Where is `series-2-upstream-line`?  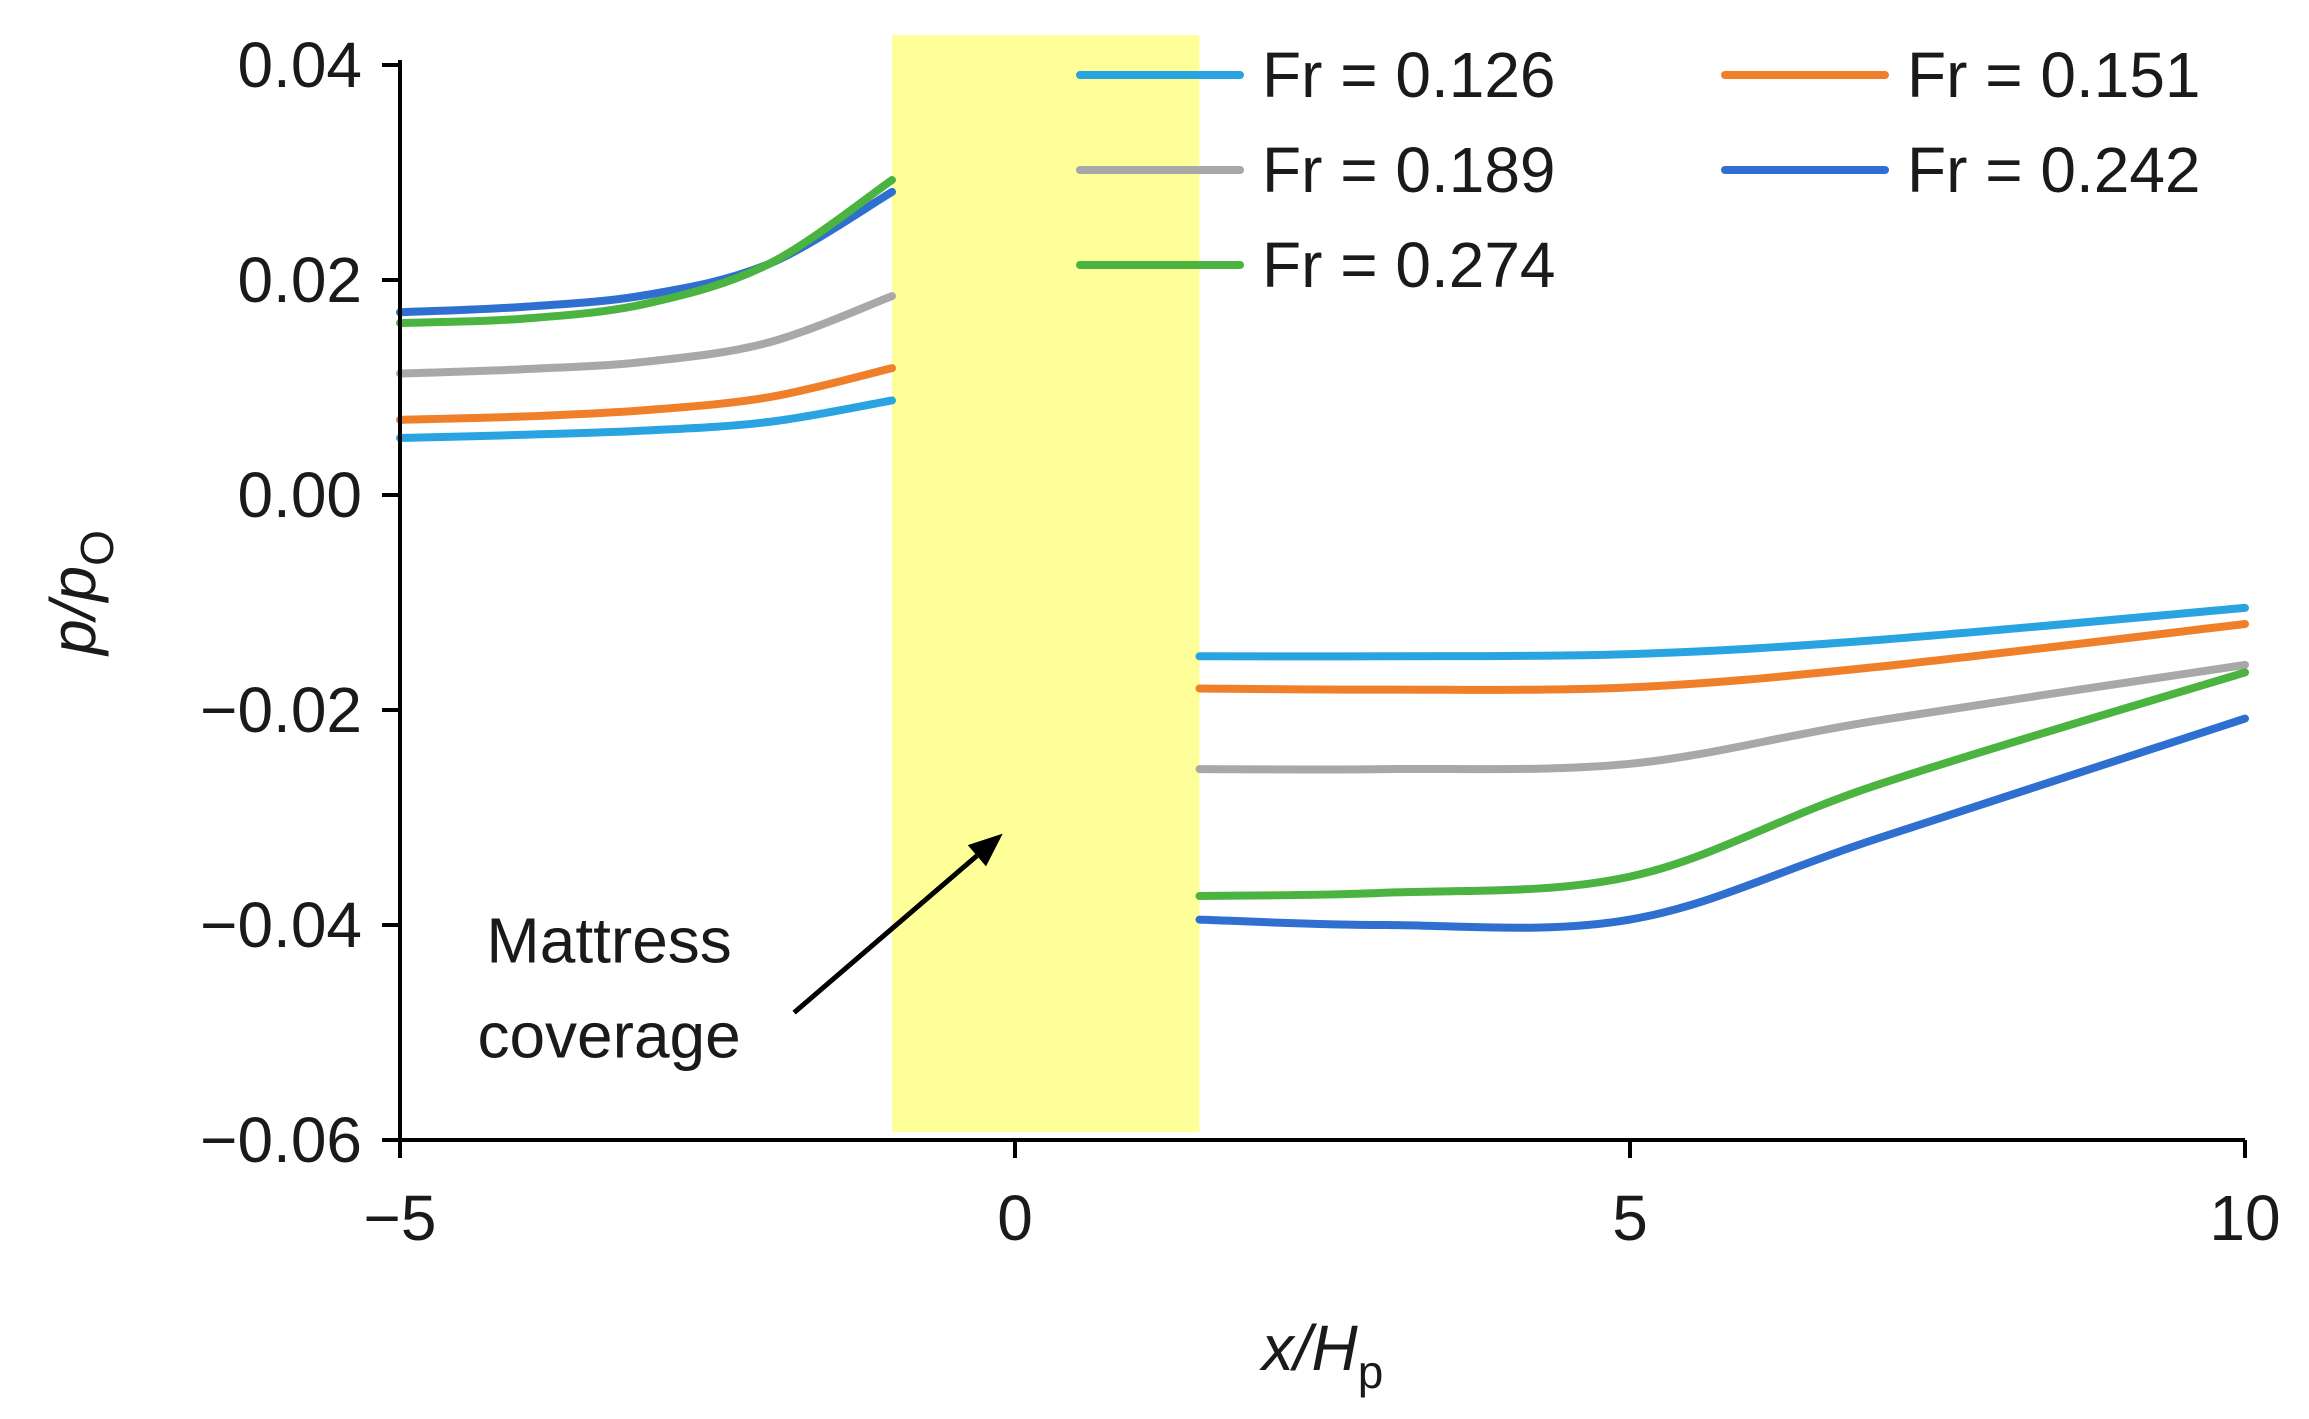
series-2-upstream-line is located at coordinates (646, 335).